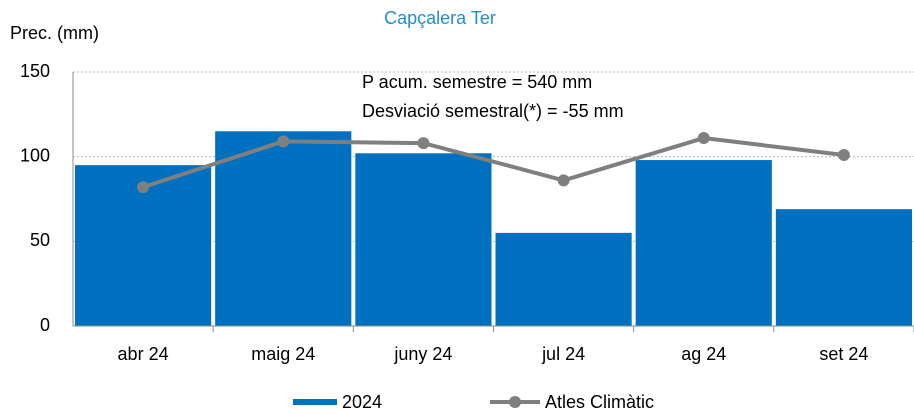  I want to click on x-tick-label: juny 24, so click(422, 354).